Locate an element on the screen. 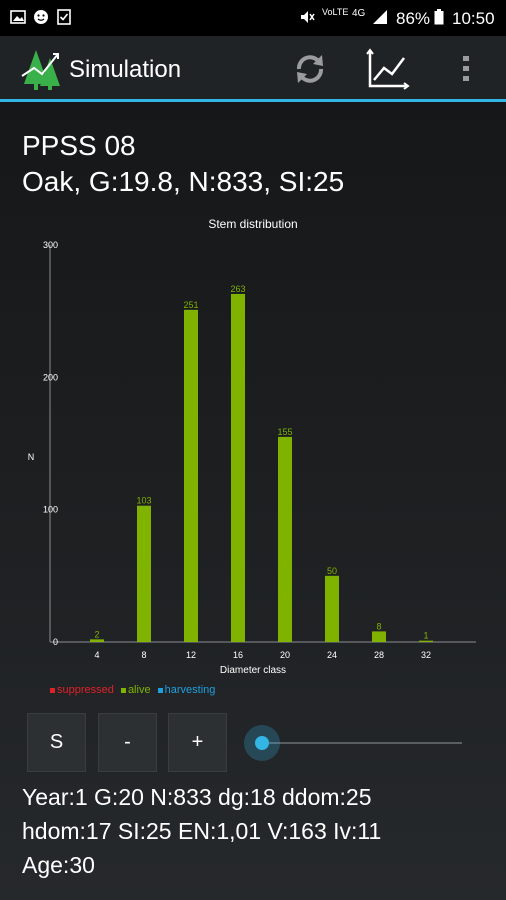 The image size is (506, 900). data-label-28: 8 is located at coordinates (378, 626).